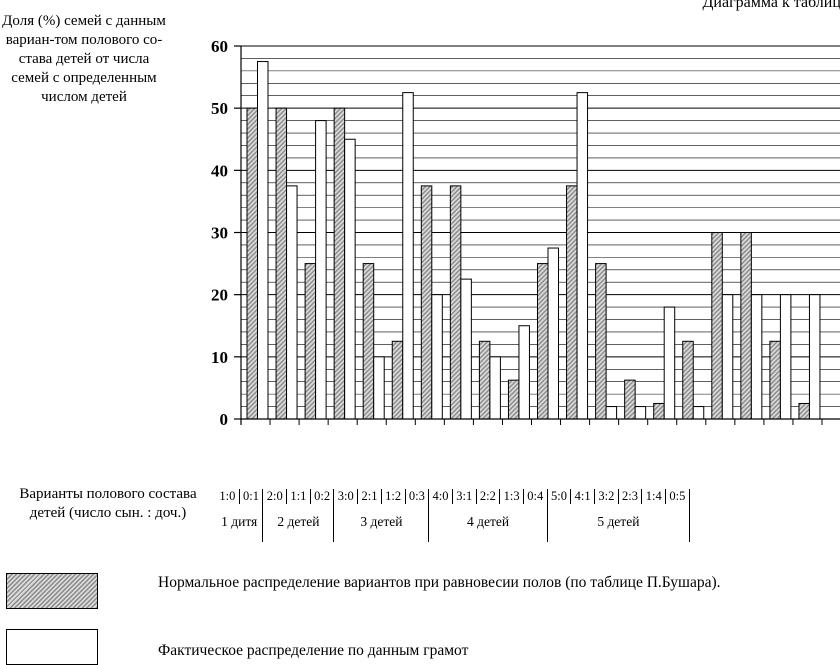 This screenshot has width=840, height=665. Describe the element at coordinates (52, 591) in the screenshot. I see `legend-swatch-normal` at that location.